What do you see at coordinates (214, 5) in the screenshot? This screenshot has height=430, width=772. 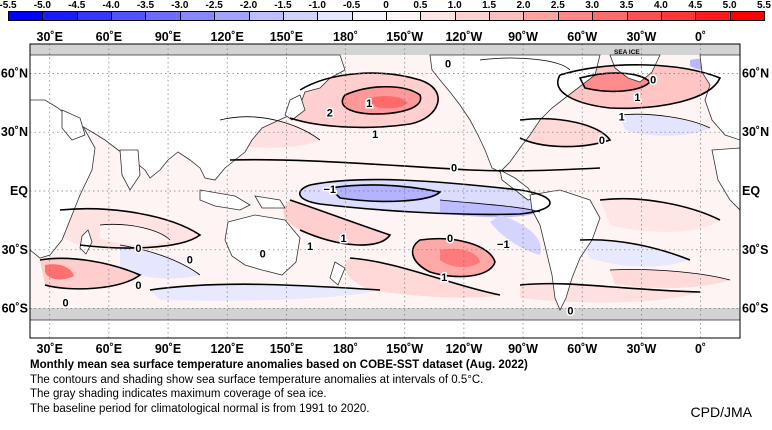 I see `color-scale-tick-label: -2.5` at bounding box center [214, 5].